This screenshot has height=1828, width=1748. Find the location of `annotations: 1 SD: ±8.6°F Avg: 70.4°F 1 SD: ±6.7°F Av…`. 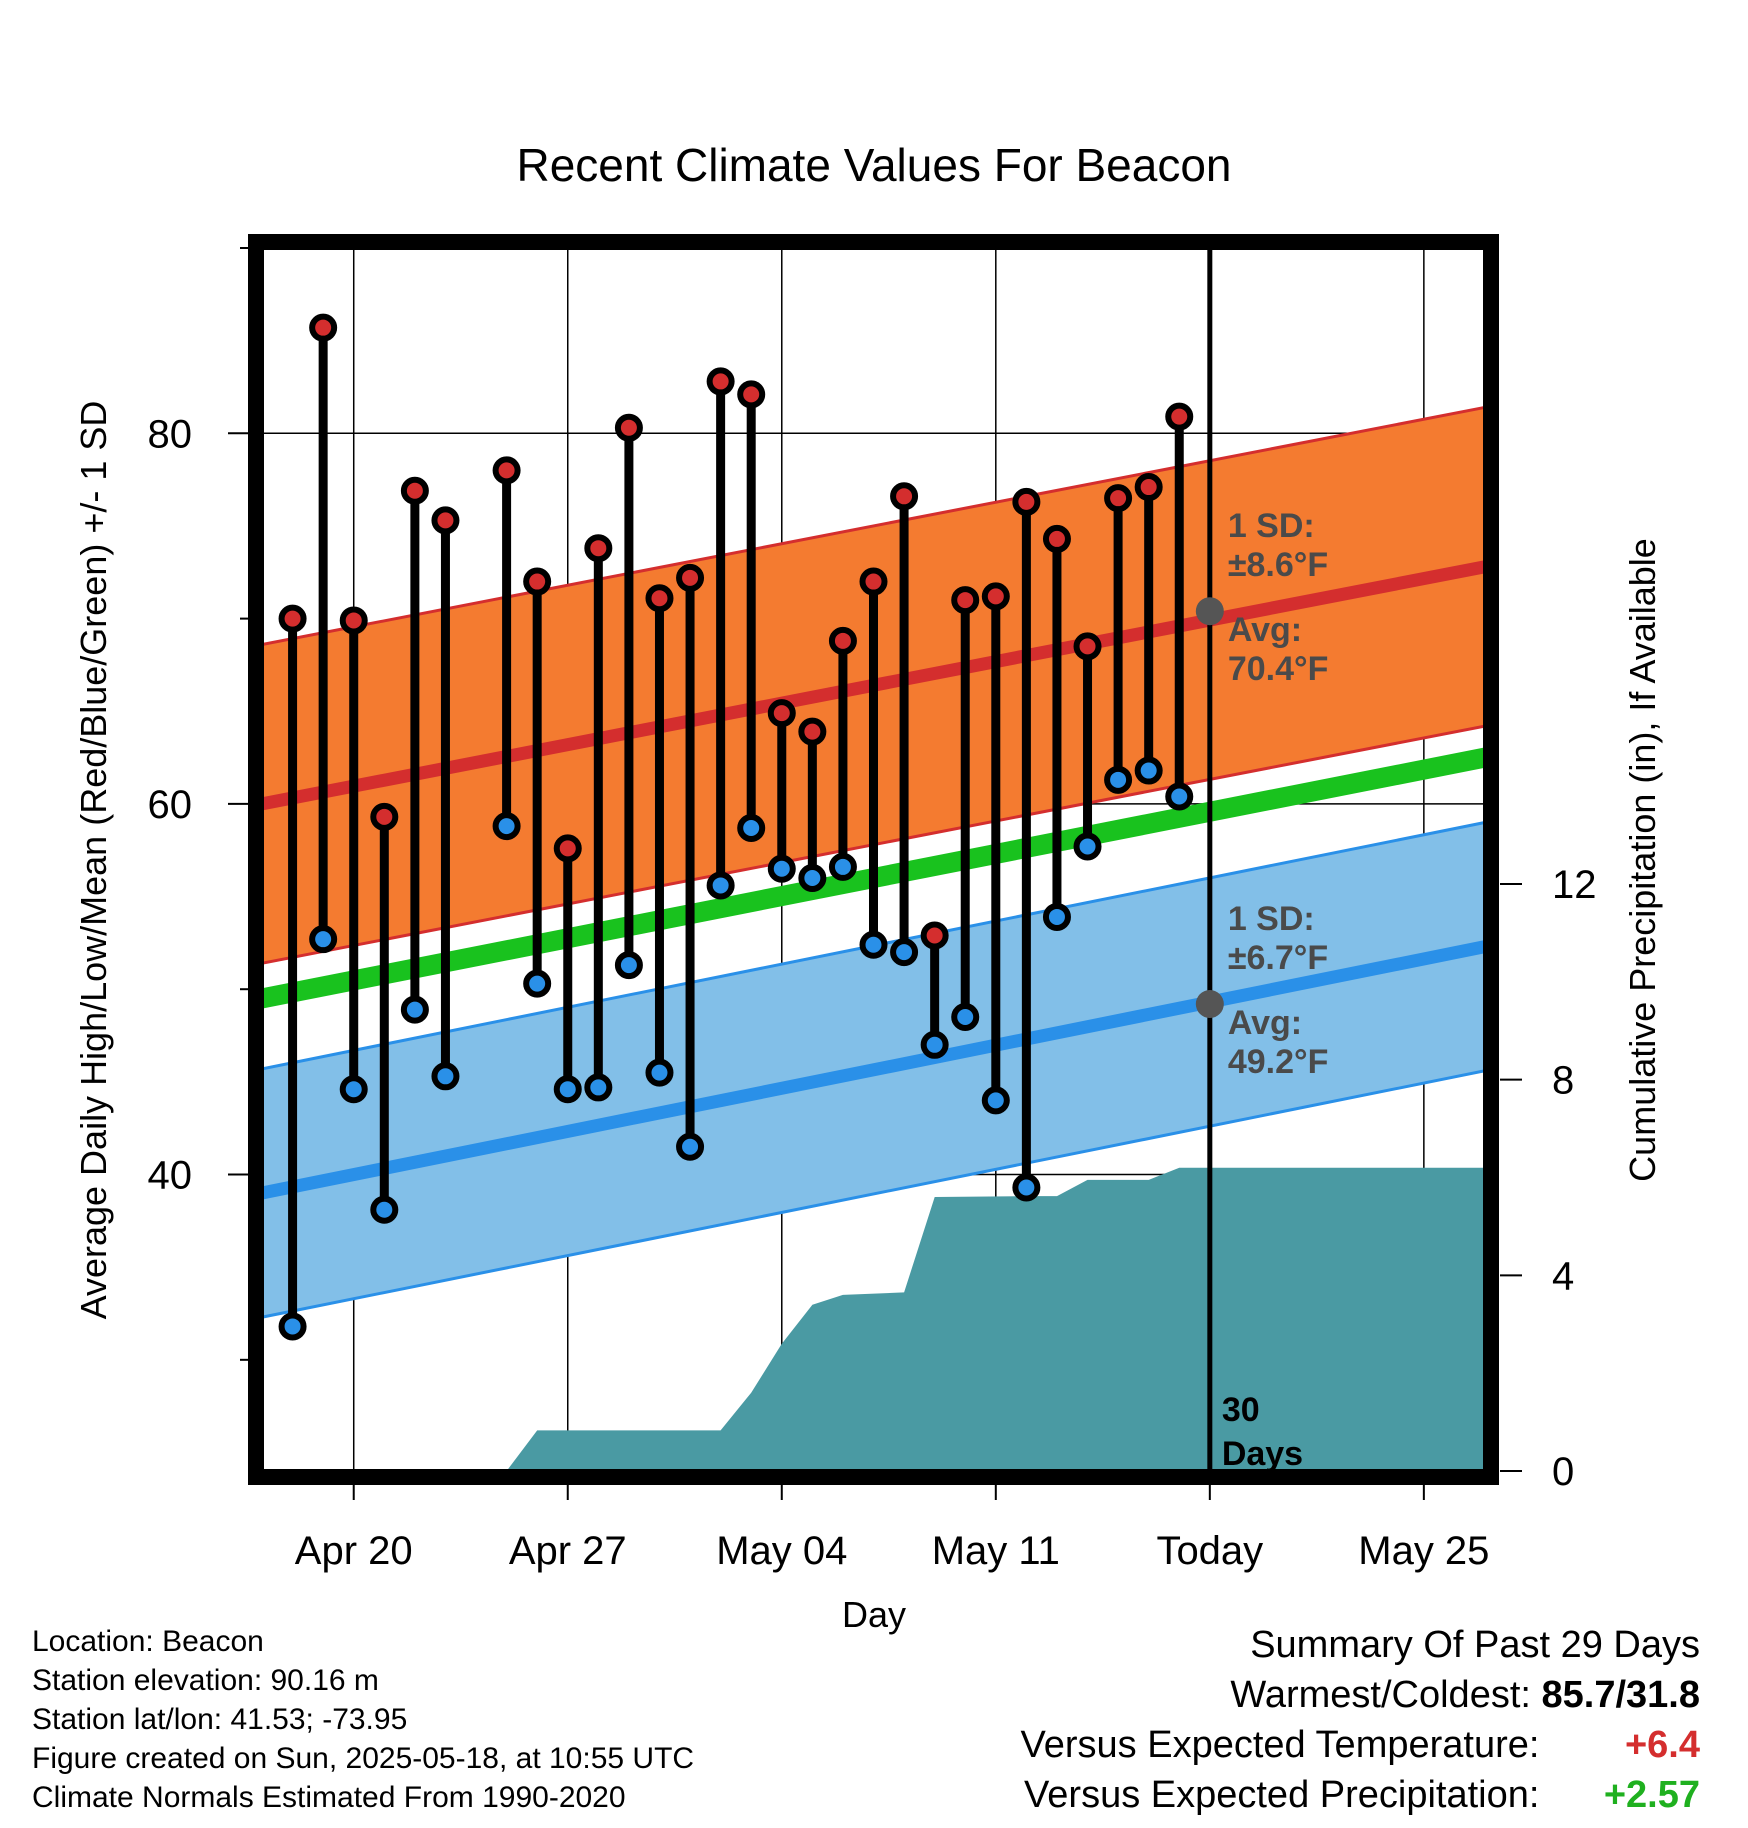

annotations: 1 SD: ±8.6°F Avg: 70.4°F 1 SD: ±6.7°F Av… is located at coordinates (1275, 990).